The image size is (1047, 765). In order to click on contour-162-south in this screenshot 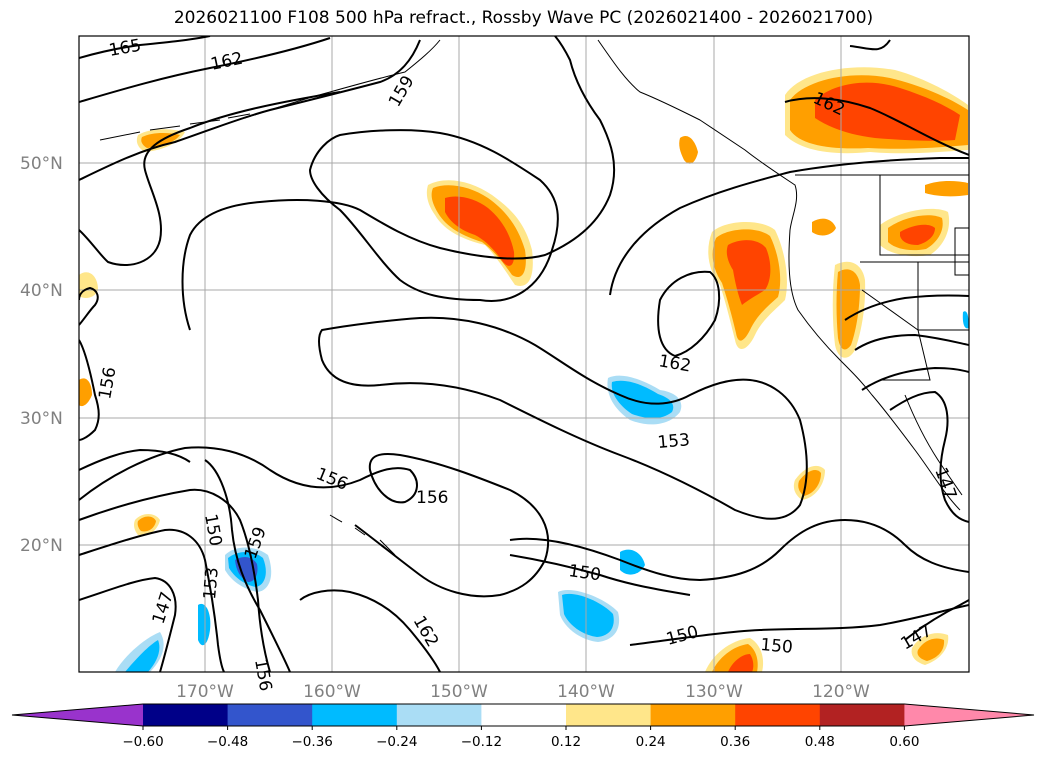, I will do `click(370, 630)`.